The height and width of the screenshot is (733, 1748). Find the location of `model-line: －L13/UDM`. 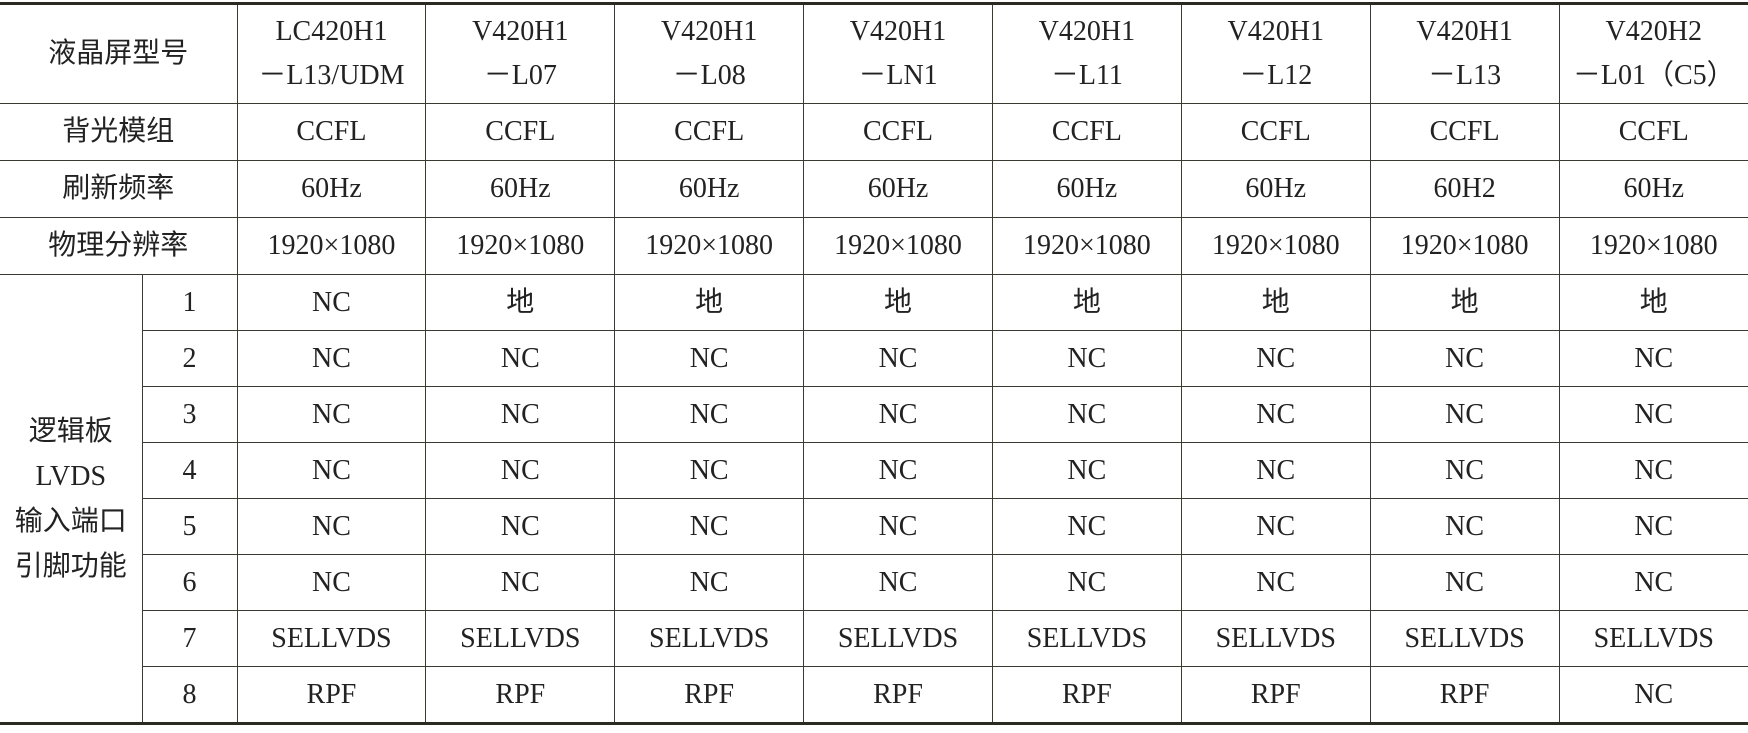

model-line: －L13/UDM is located at coordinates (331, 75).